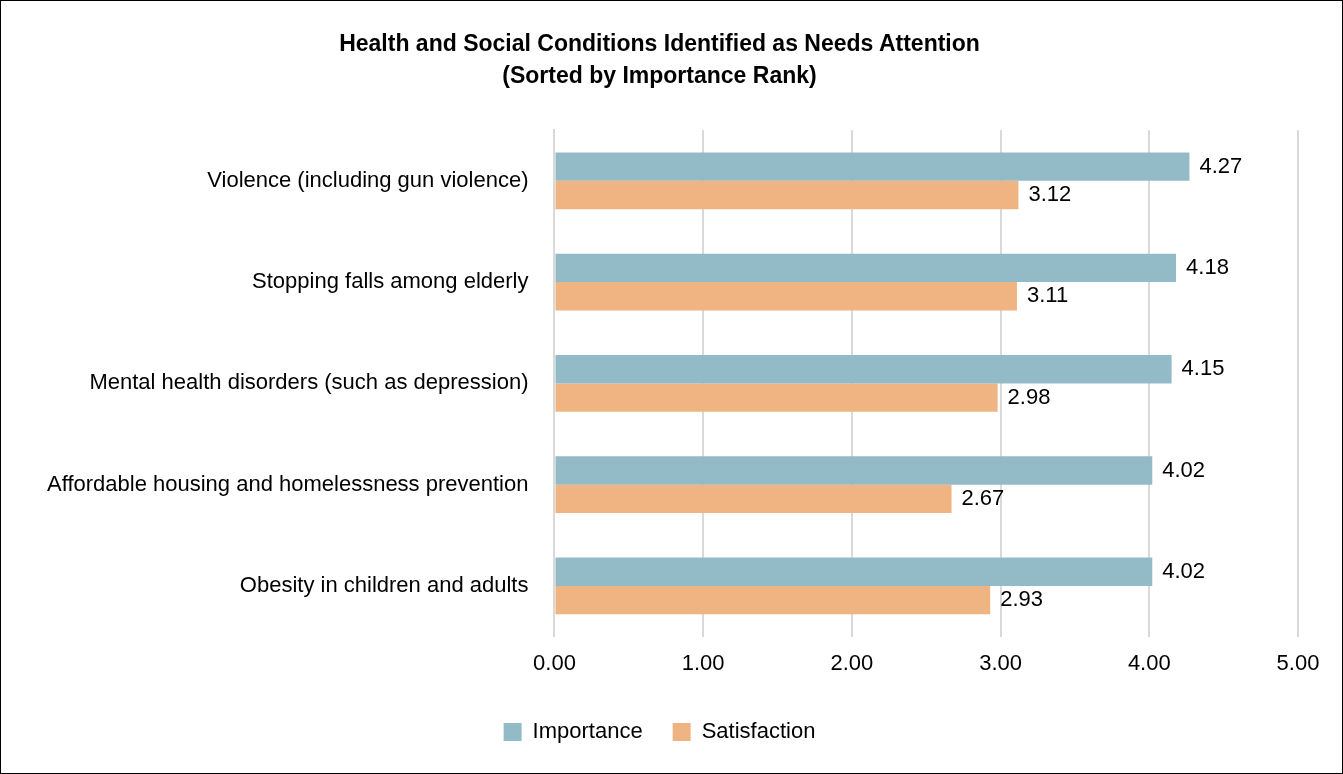  Describe the element at coordinates (554, 662) in the screenshot. I see `x-tick-label: 0.00` at that location.